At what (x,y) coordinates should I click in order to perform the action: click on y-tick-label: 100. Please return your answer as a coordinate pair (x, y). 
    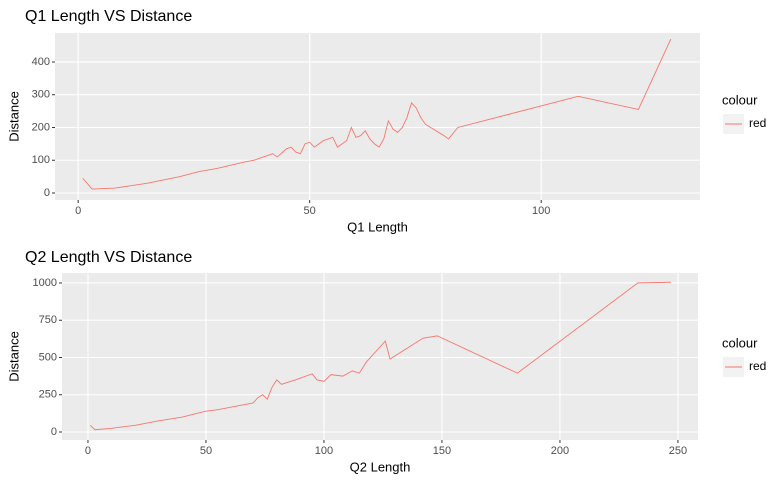
    Looking at the image, I should click on (41, 160).